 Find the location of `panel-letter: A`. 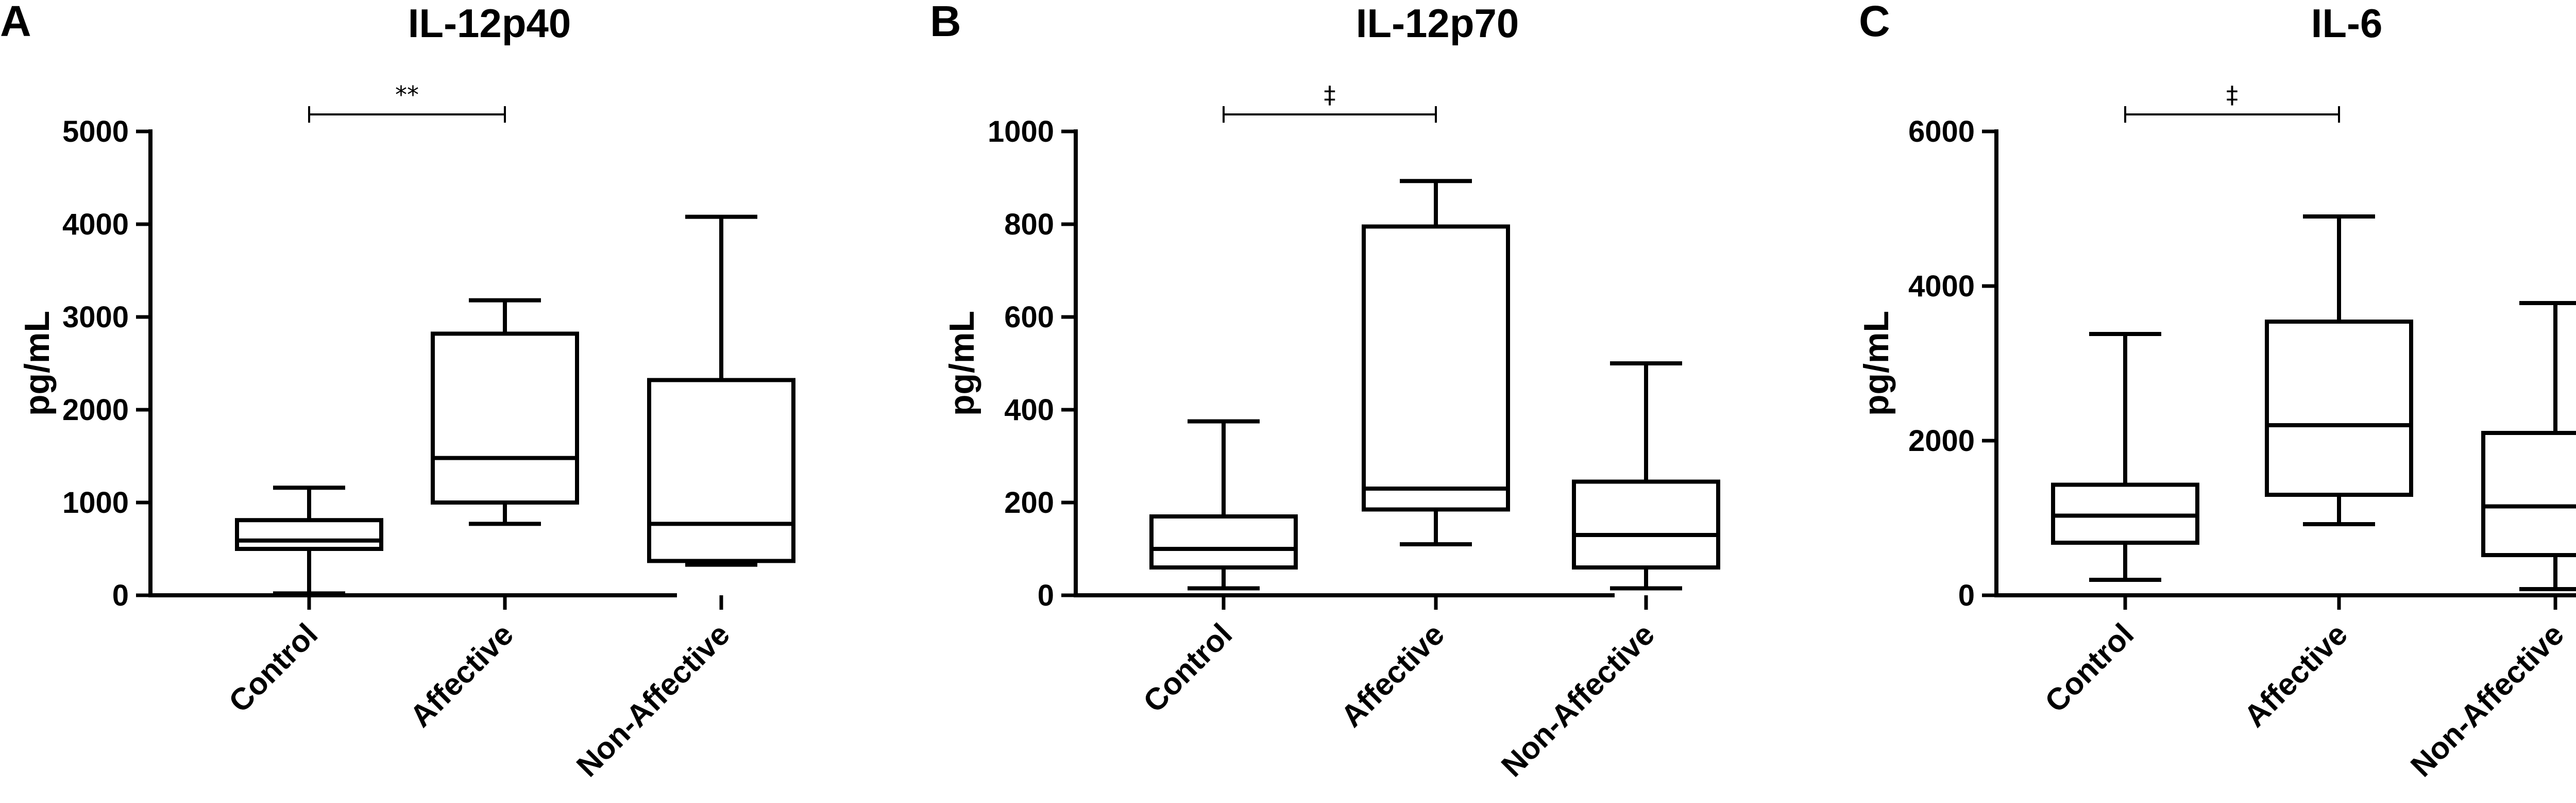

panel-letter: A is located at coordinates (15, 22).